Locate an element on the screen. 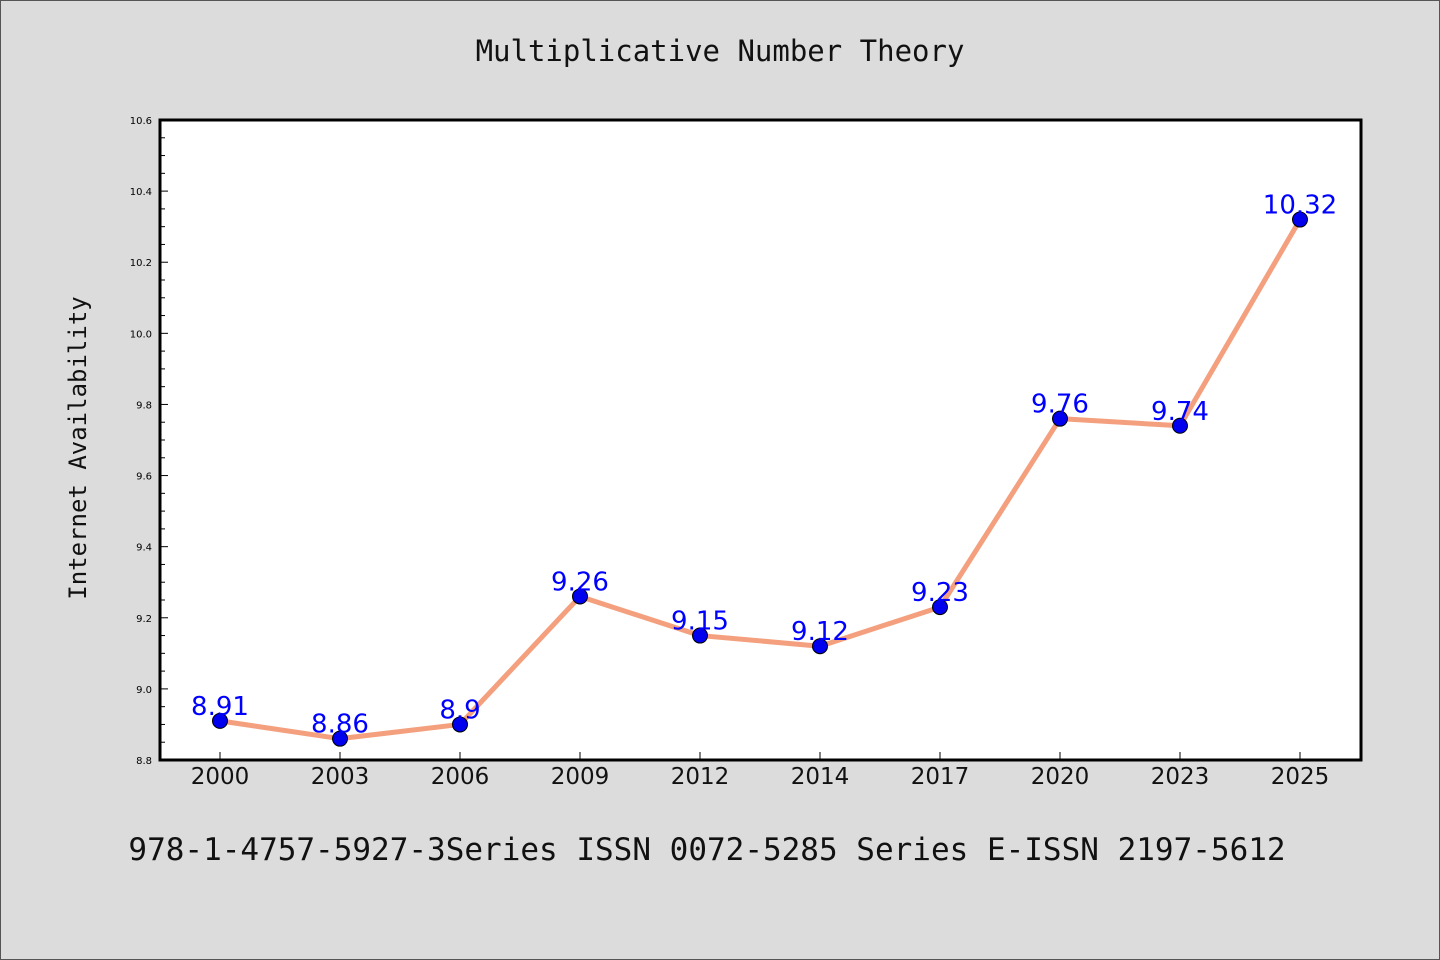  data-label: 9.15 is located at coordinates (700, 622).